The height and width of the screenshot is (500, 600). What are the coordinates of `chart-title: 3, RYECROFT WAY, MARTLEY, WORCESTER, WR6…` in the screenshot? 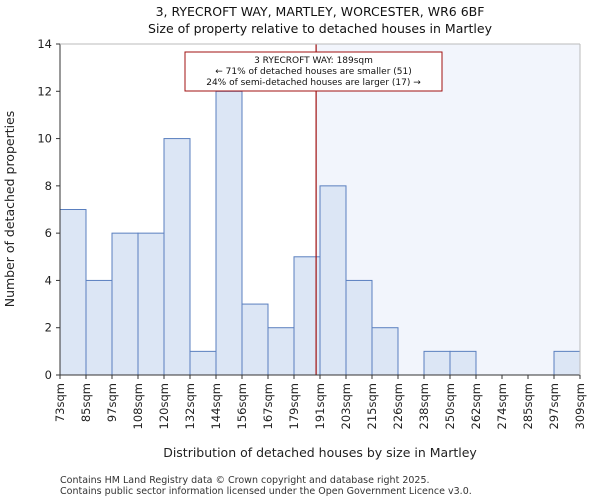 It's located at (320, 11).